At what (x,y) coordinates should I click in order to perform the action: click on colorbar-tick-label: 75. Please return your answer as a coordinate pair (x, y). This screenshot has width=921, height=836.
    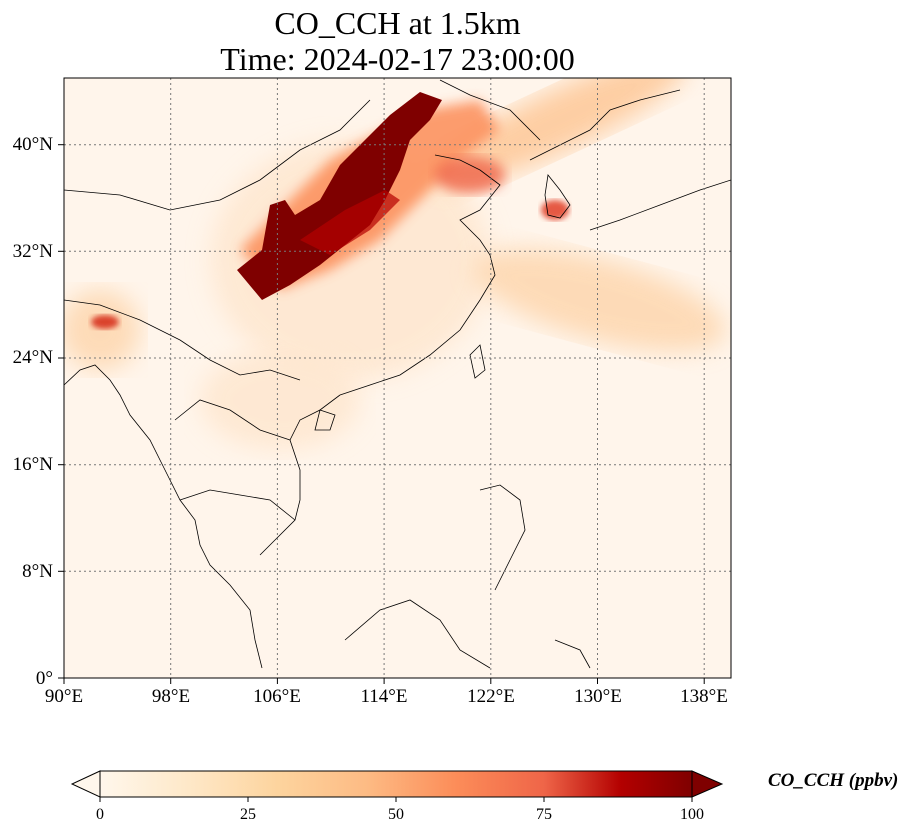
    Looking at the image, I should click on (544, 814).